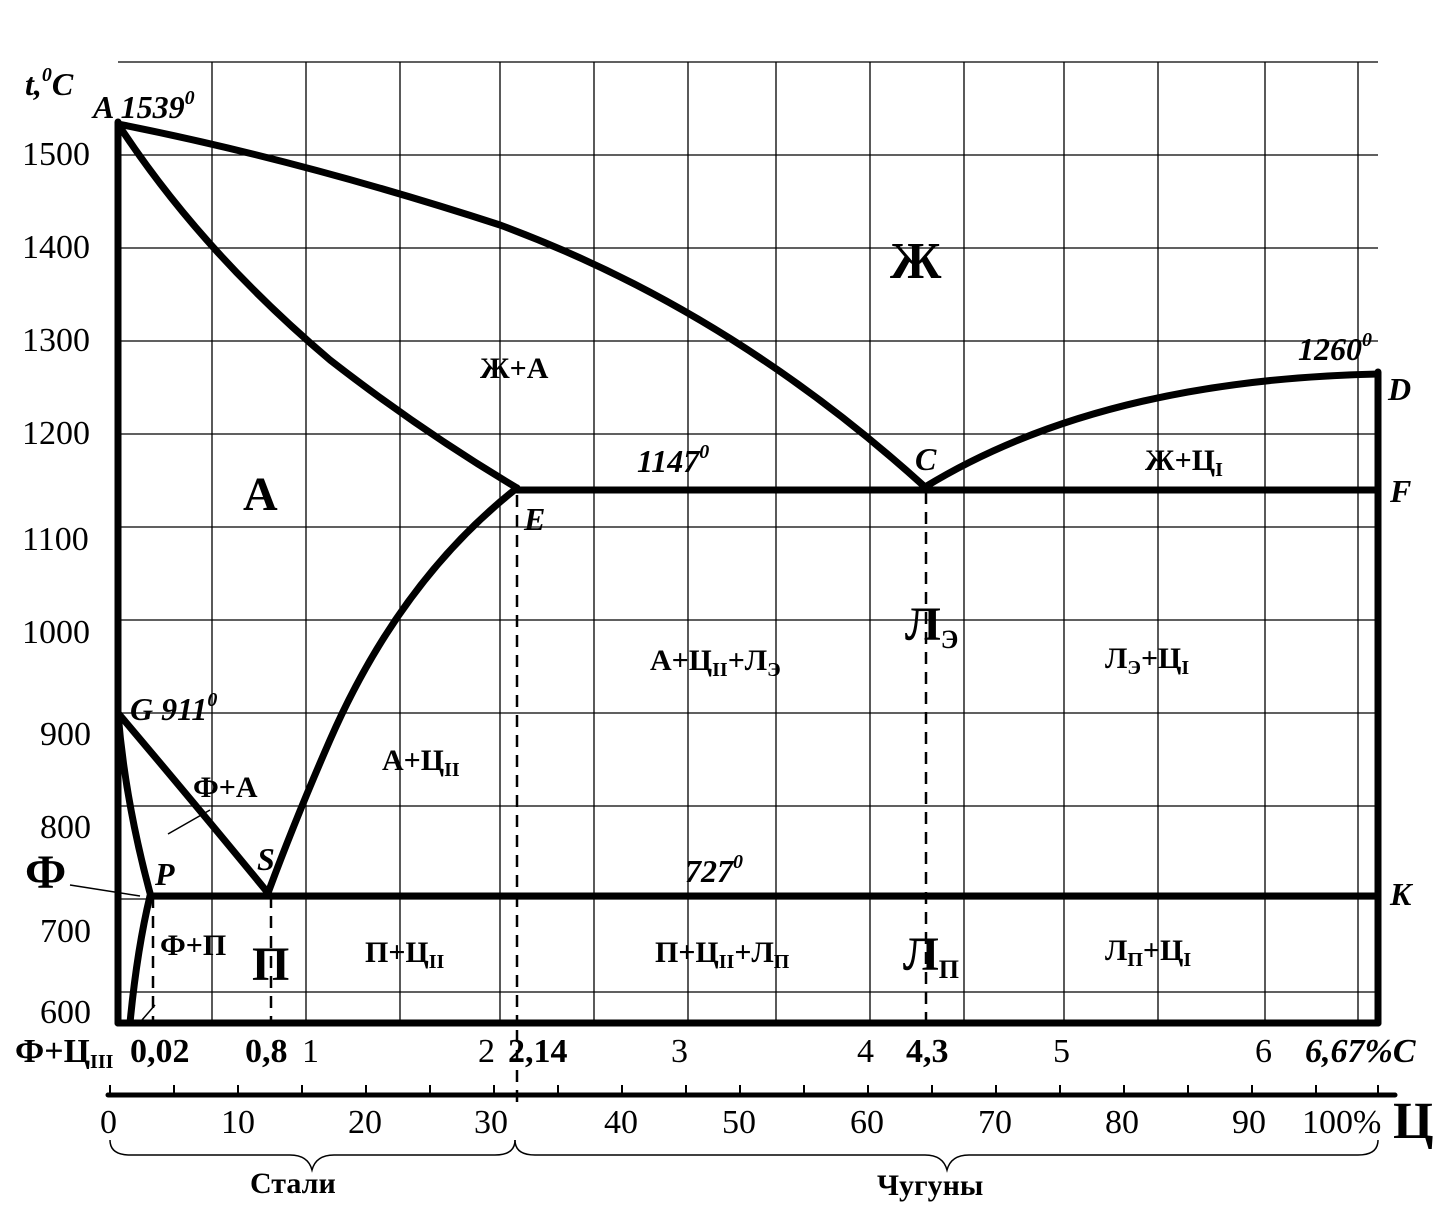 The height and width of the screenshot is (1229, 1455). I want to click on x-tick-label: 1, so click(310, 1051).